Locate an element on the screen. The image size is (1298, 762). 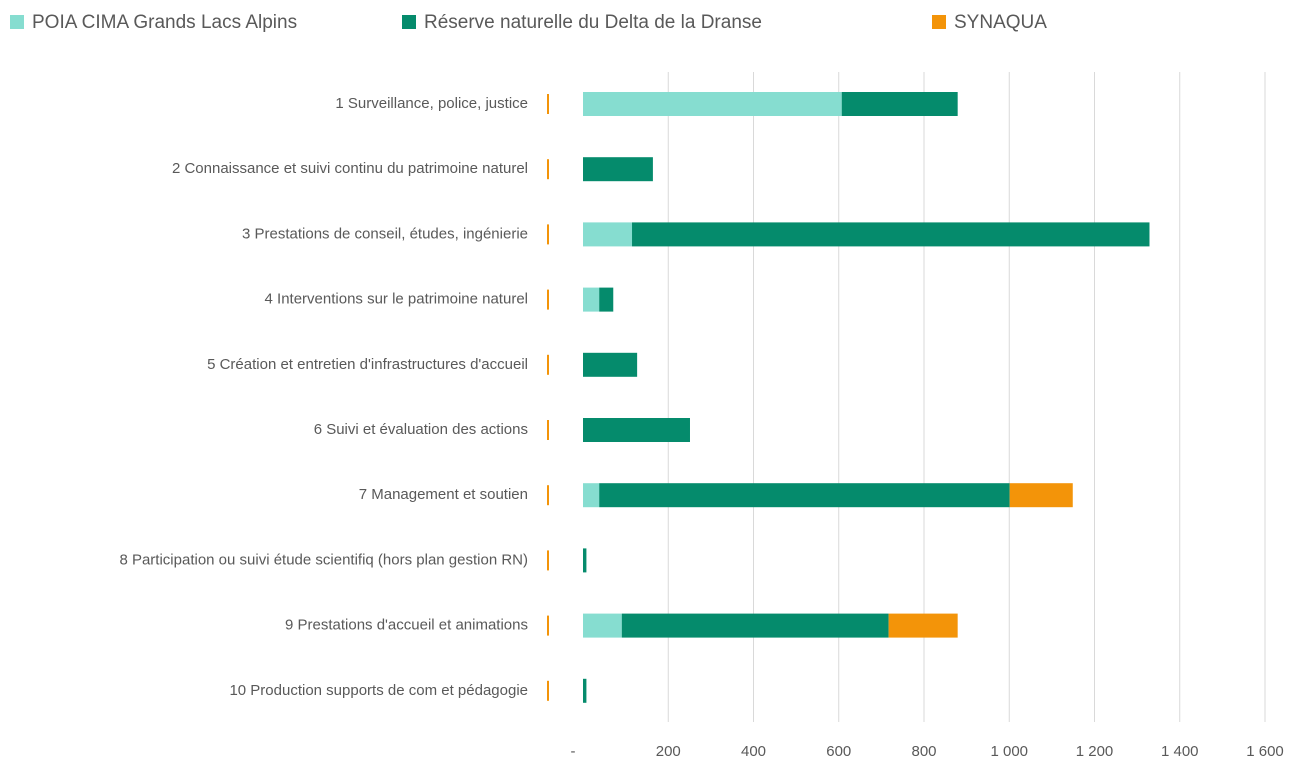
y-tick-label: 7 Management et soutien is located at coordinates (443, 494).